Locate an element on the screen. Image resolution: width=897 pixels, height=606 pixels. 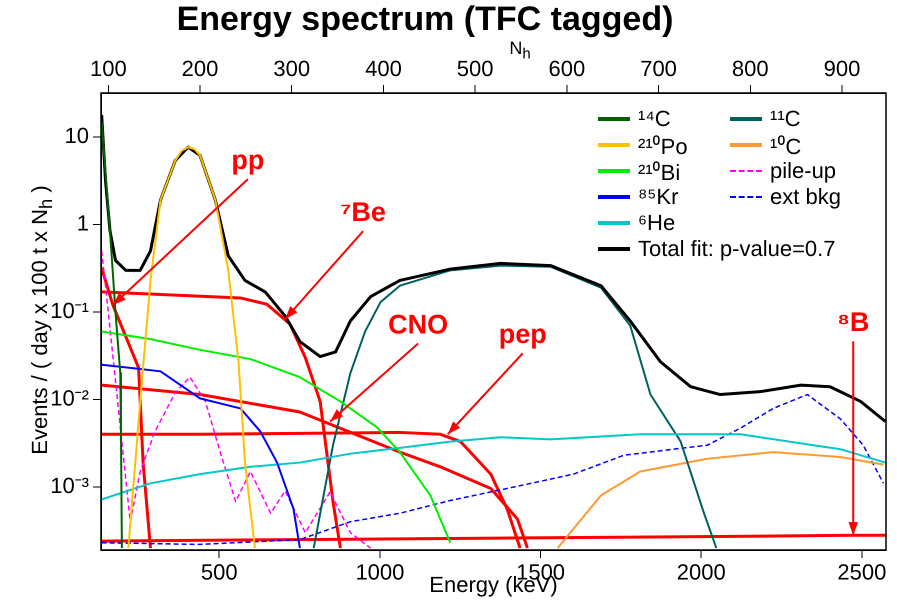
y-tick-label: 1 is located at coordinates (82, 223).